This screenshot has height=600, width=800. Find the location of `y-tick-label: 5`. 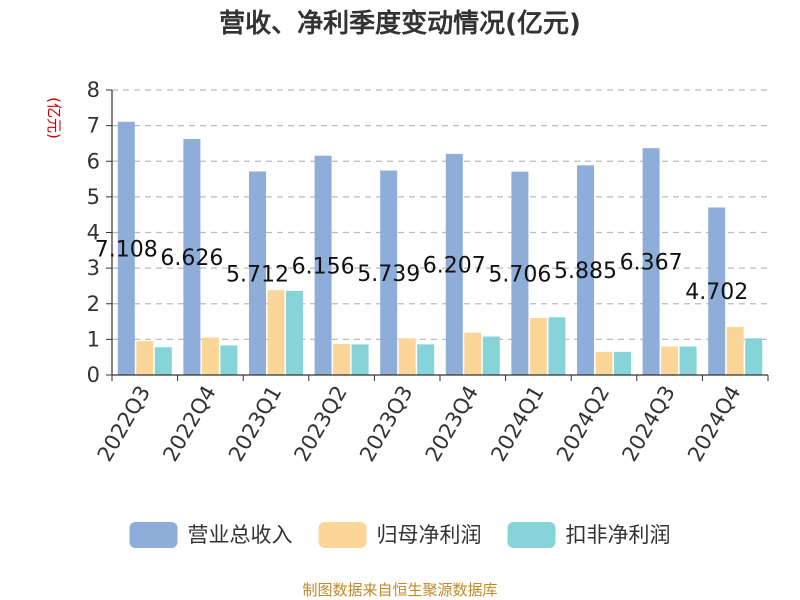

y-tick-label: 5 is located at coordinates (93, 197).